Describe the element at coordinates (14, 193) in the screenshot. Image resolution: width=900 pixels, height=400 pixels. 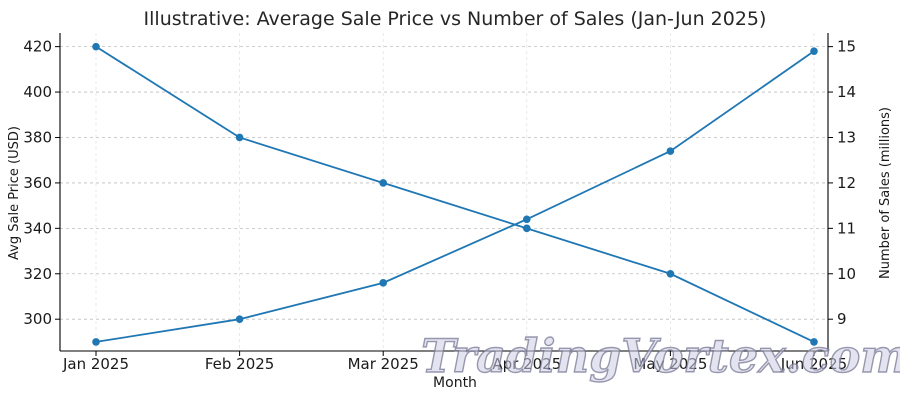
I see `left-y-axis-label: Avg Sale Price (USD)` at that location.